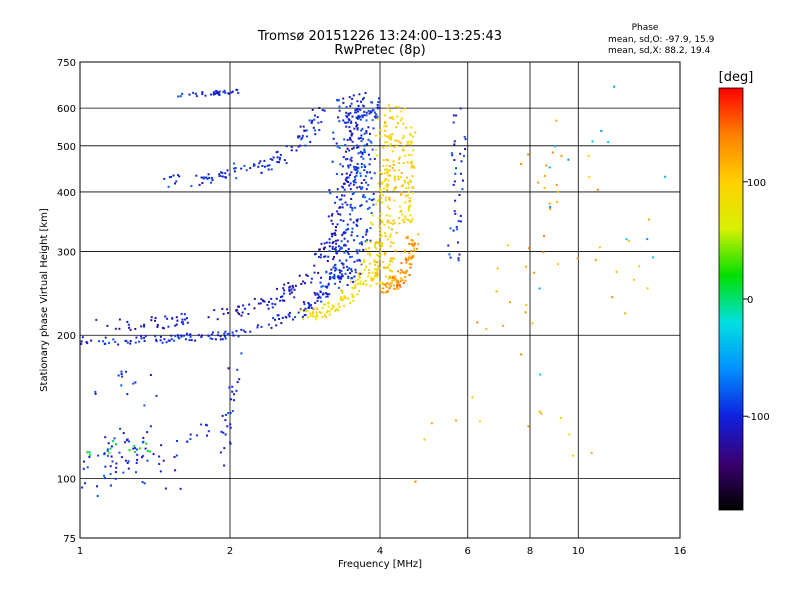 The image size is (800, 600). Describe the element at coordinates (66, 301) in the screenshot. I see `y-axis: 75 100 200 300 400 500 600 750` at that location.